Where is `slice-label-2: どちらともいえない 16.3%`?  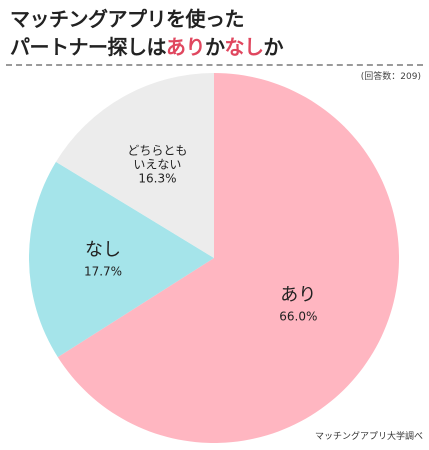 slice-label-2: どちらともいえない 16.3% is located at coordinates (157, 165).